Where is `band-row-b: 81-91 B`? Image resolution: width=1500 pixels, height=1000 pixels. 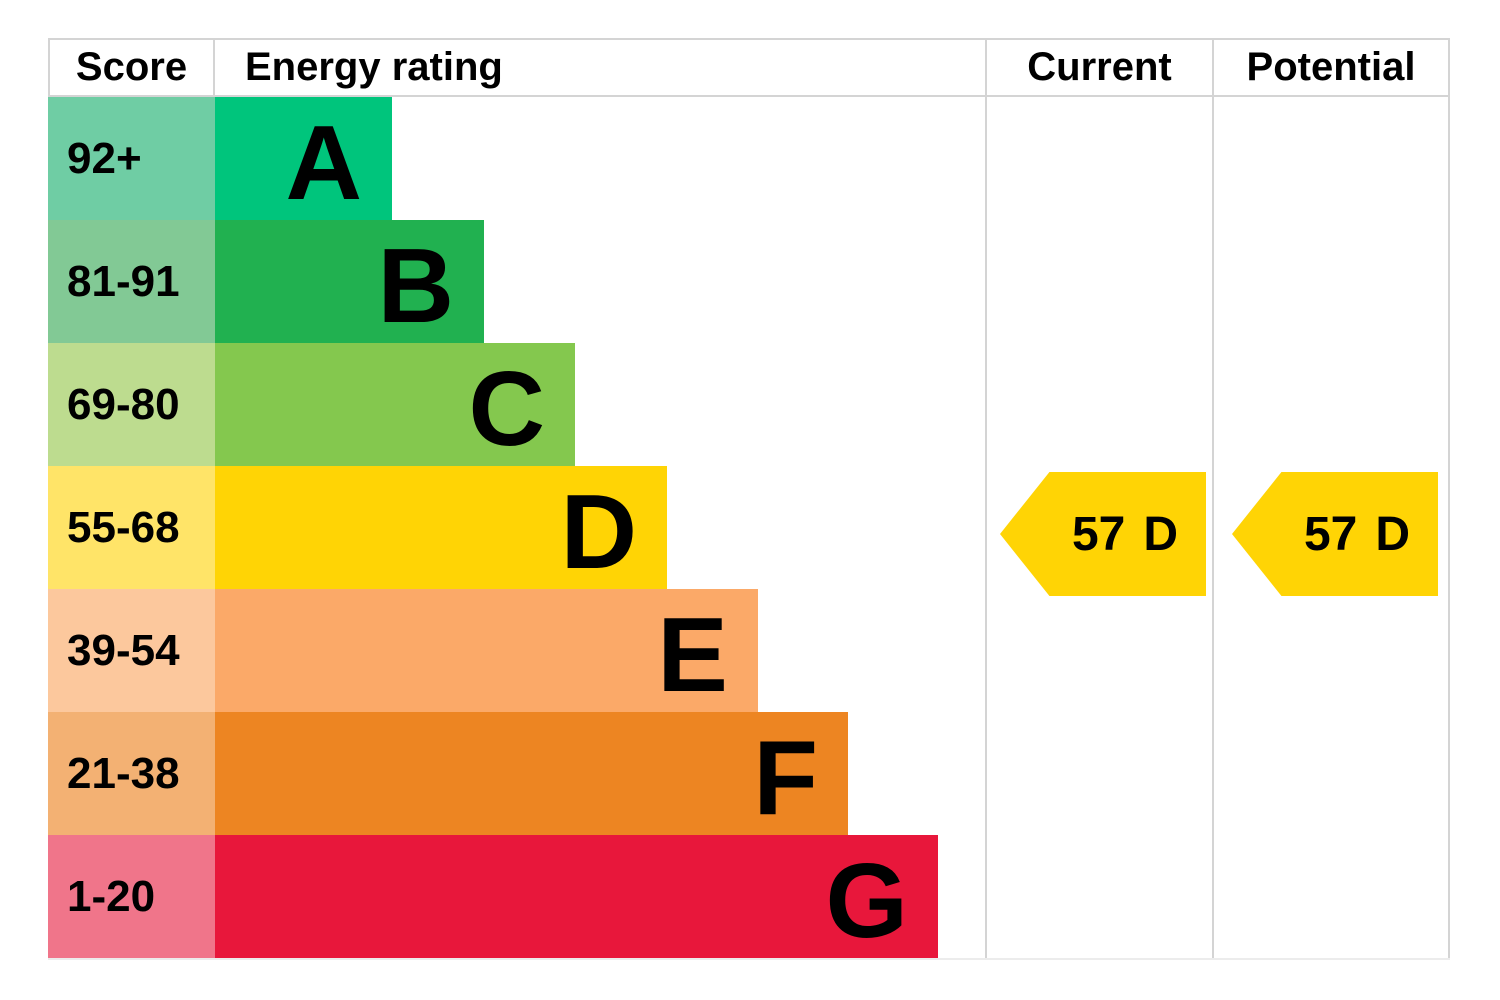
band-row-b: 81-91 B is located at coordinates (749, 281).